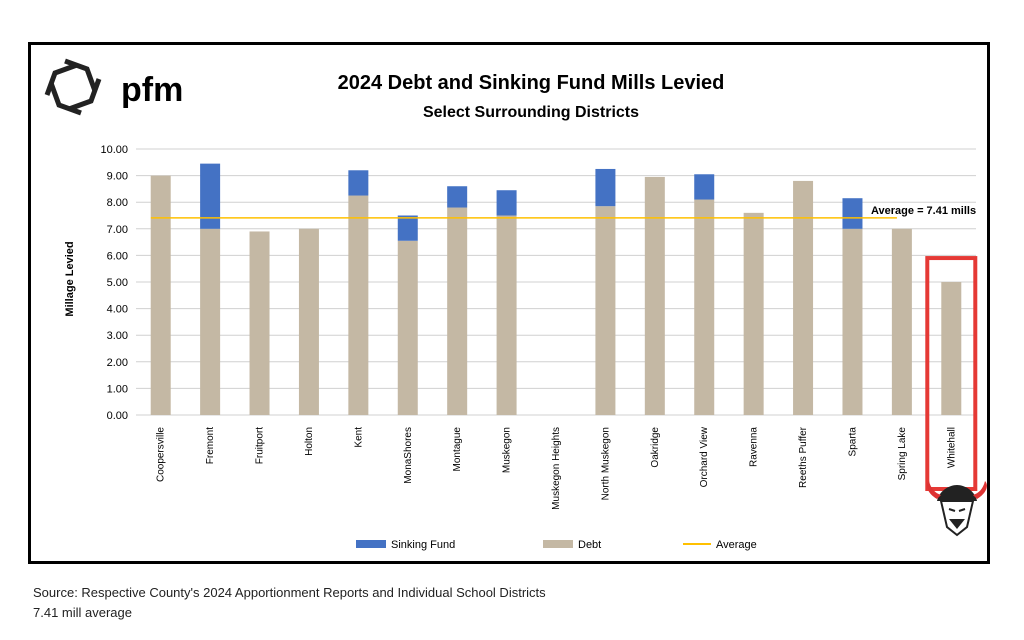 This screenshot has width=1024, height=640. Describe the element at coordinates (423, 545) in the screenshot. I see `legend-label-sinking-fund: Sinking Fund` at that location.